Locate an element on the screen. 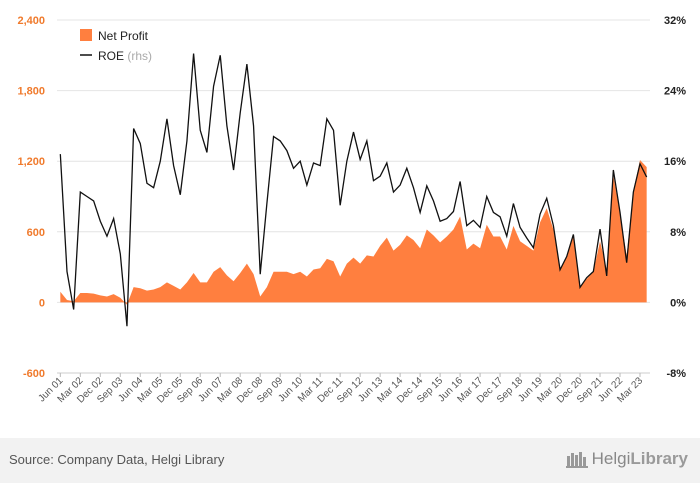 The height and width of the screenshot is (483, 700). y-right-tick-label: 16% is located at coordinates (675, 162).